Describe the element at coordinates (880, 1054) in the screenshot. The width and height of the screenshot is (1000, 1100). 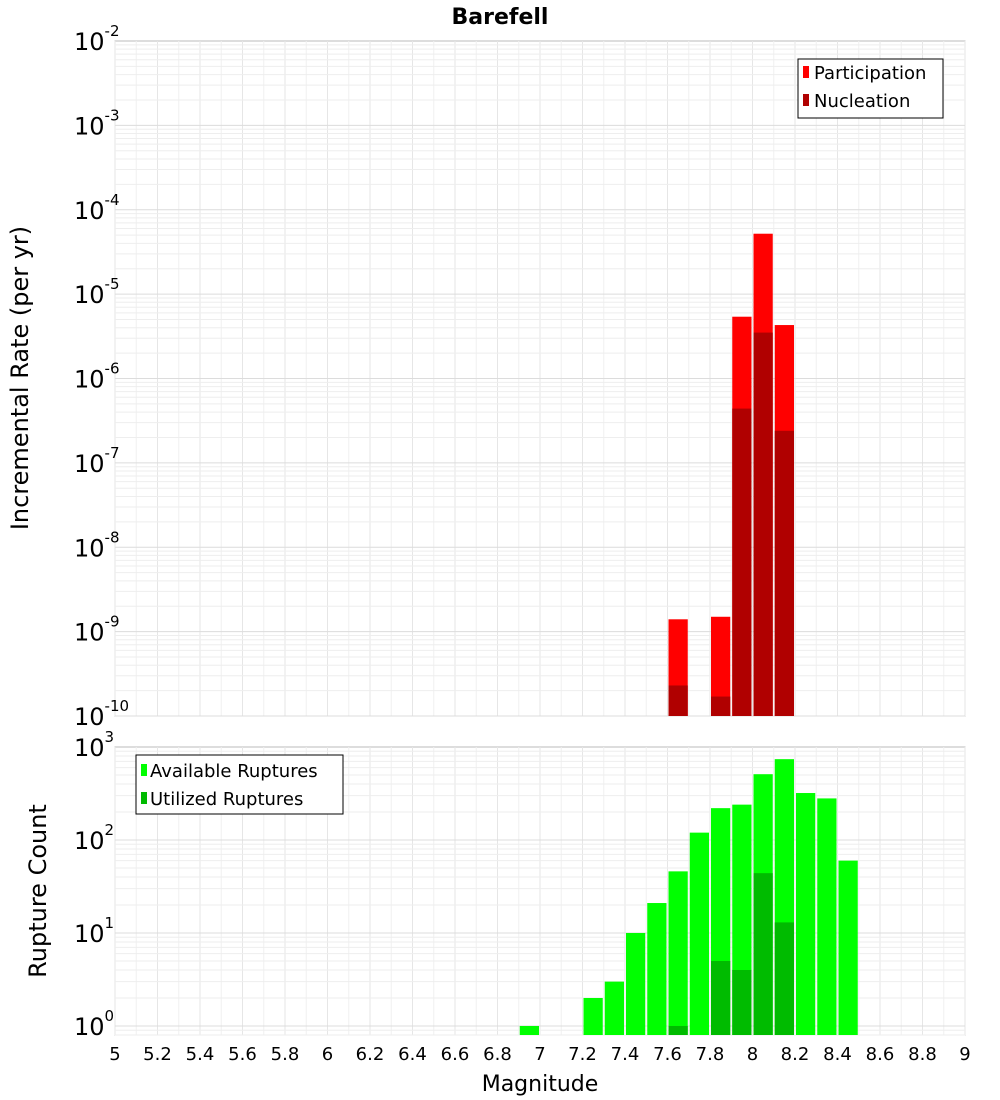
I see `x-tick-label: 8.6` at that location.